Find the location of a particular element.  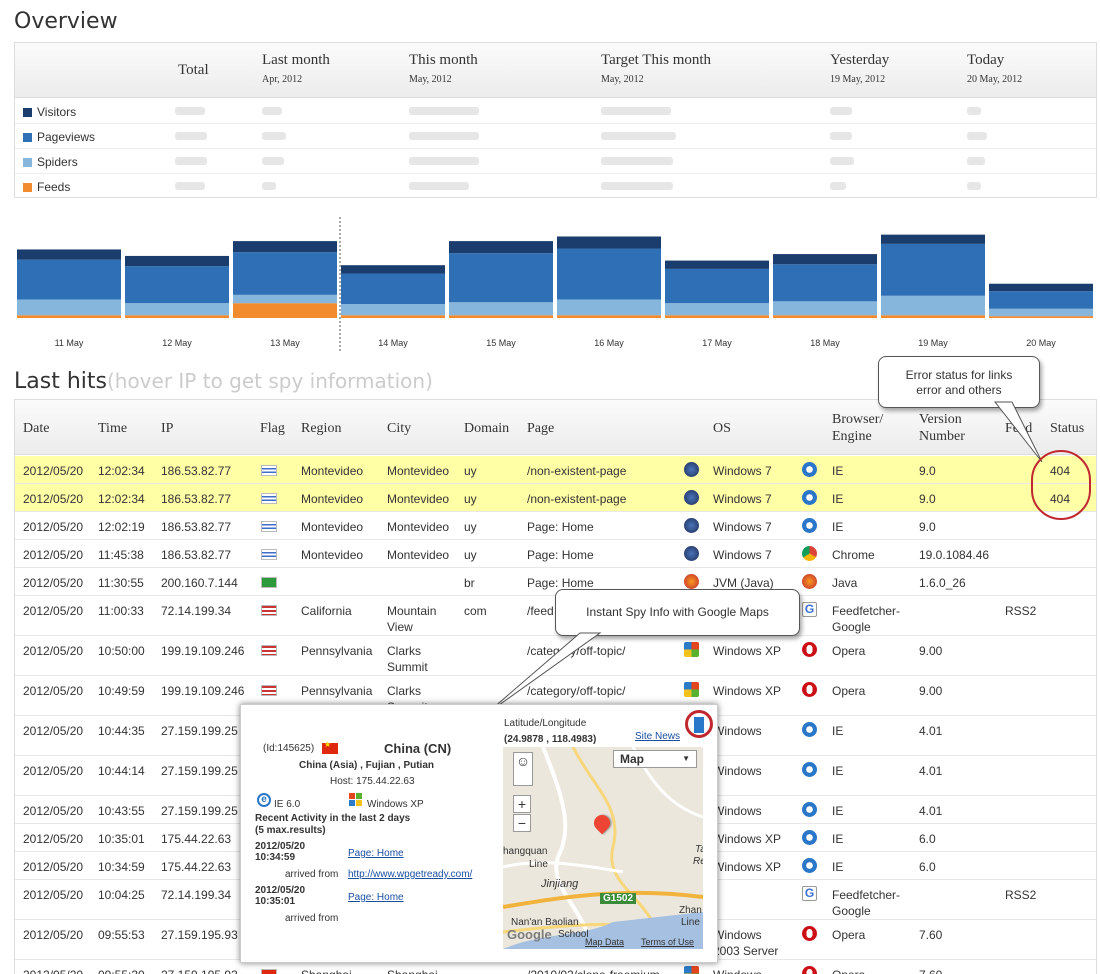

cell-os: JVM (Java) is located at coordinates (743, 583).